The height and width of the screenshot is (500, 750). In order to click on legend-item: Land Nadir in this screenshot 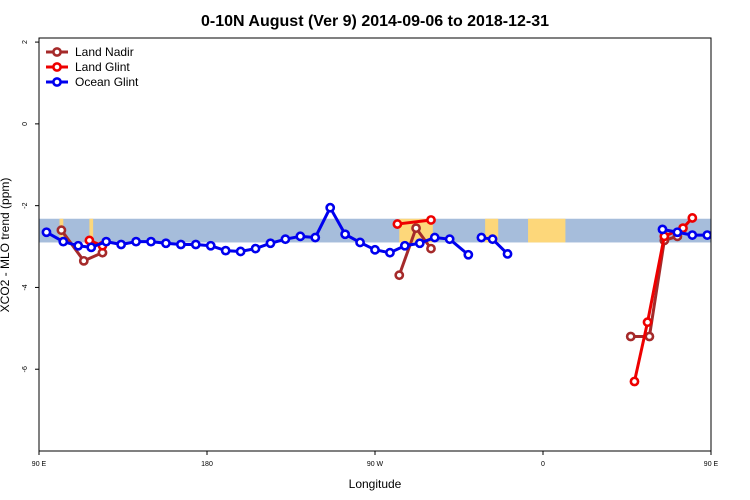, I will do `click(90, 52)`.